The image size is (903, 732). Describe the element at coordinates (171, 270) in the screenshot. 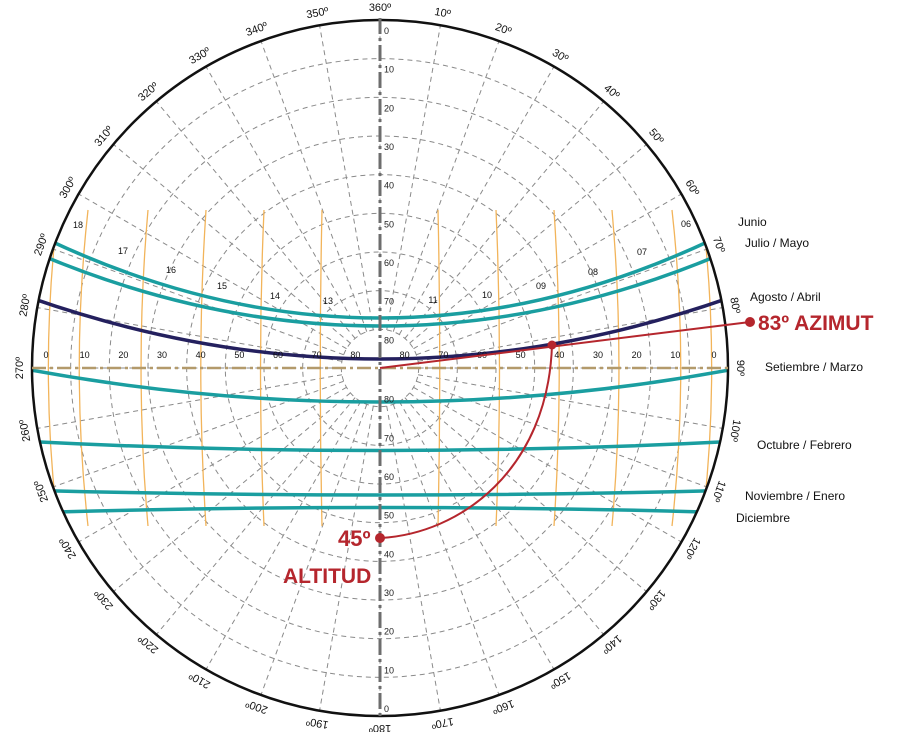

I see `hour-label: 16` at that location.